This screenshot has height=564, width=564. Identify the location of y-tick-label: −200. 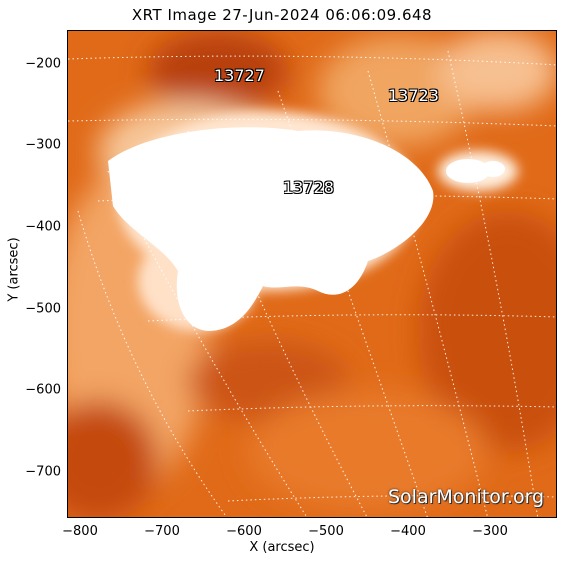
(43, 64).